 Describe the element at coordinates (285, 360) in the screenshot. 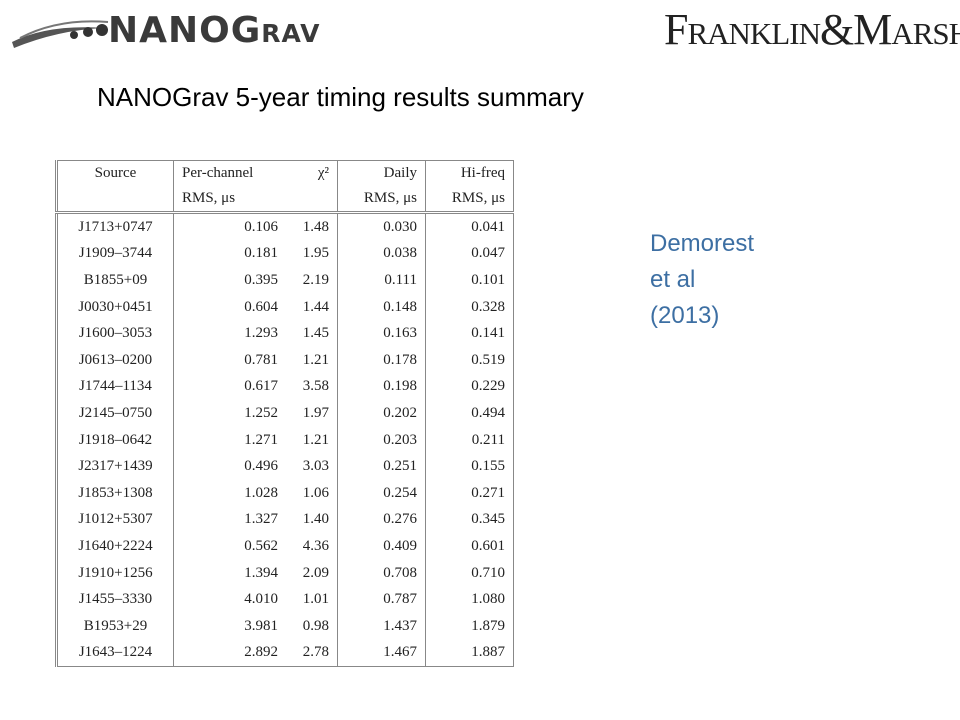

I see `table-row: J0613–0200 0.781 1.21 0.178 0.519` at that location.